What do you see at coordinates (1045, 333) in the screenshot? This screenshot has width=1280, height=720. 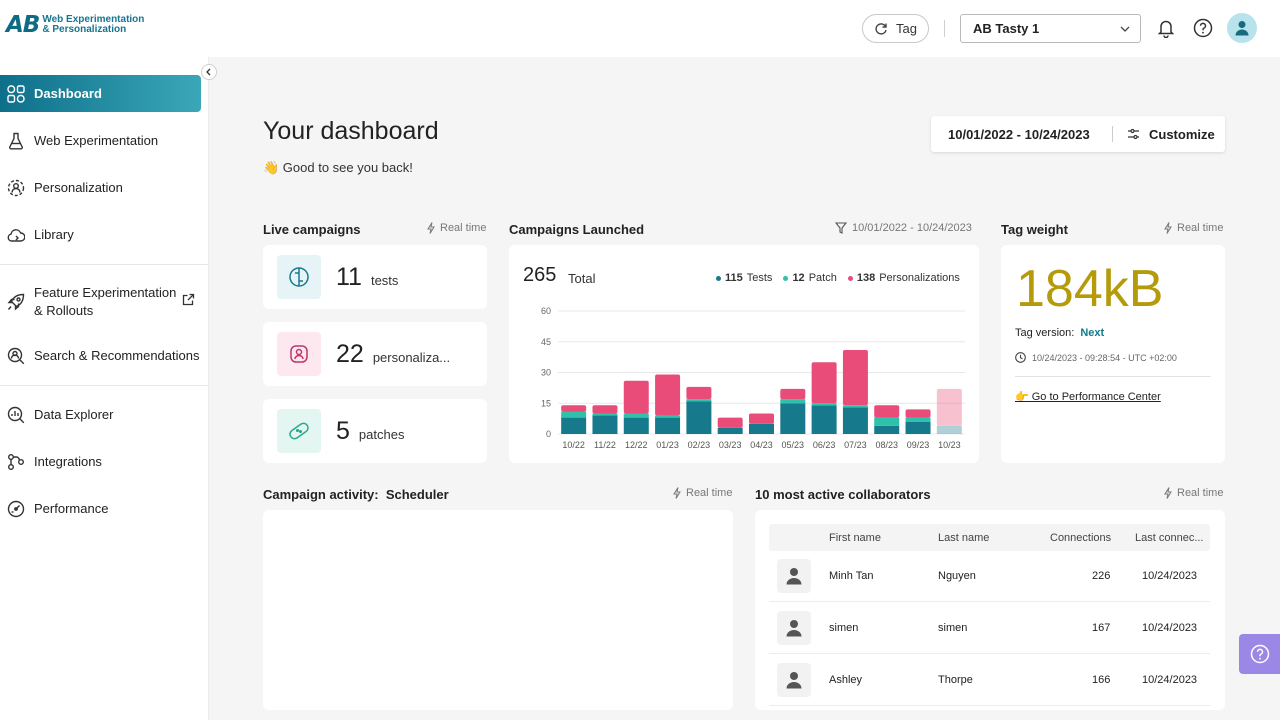 I see `tag-version-label: Tag version:` at bounding box center [1045, 333].